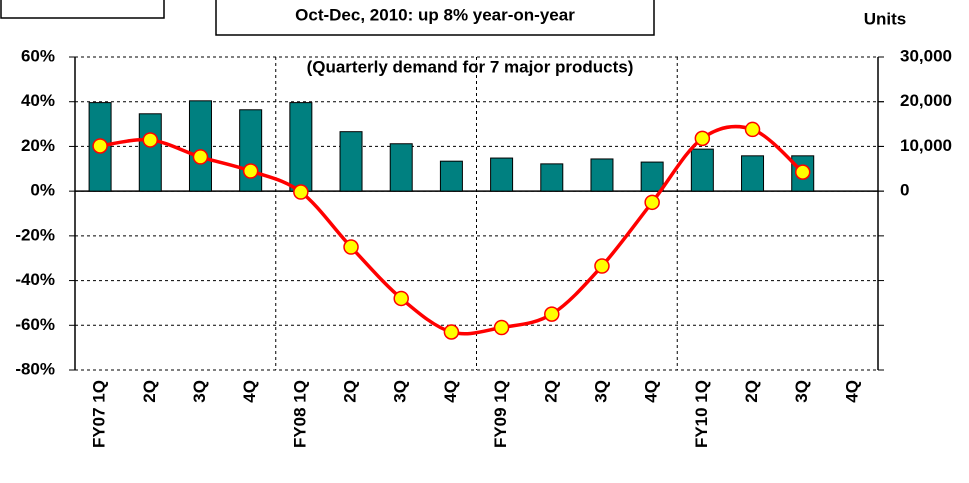 The width and height of the screenshot is (969, 483). I want to click on title-box, so click(435, 18).